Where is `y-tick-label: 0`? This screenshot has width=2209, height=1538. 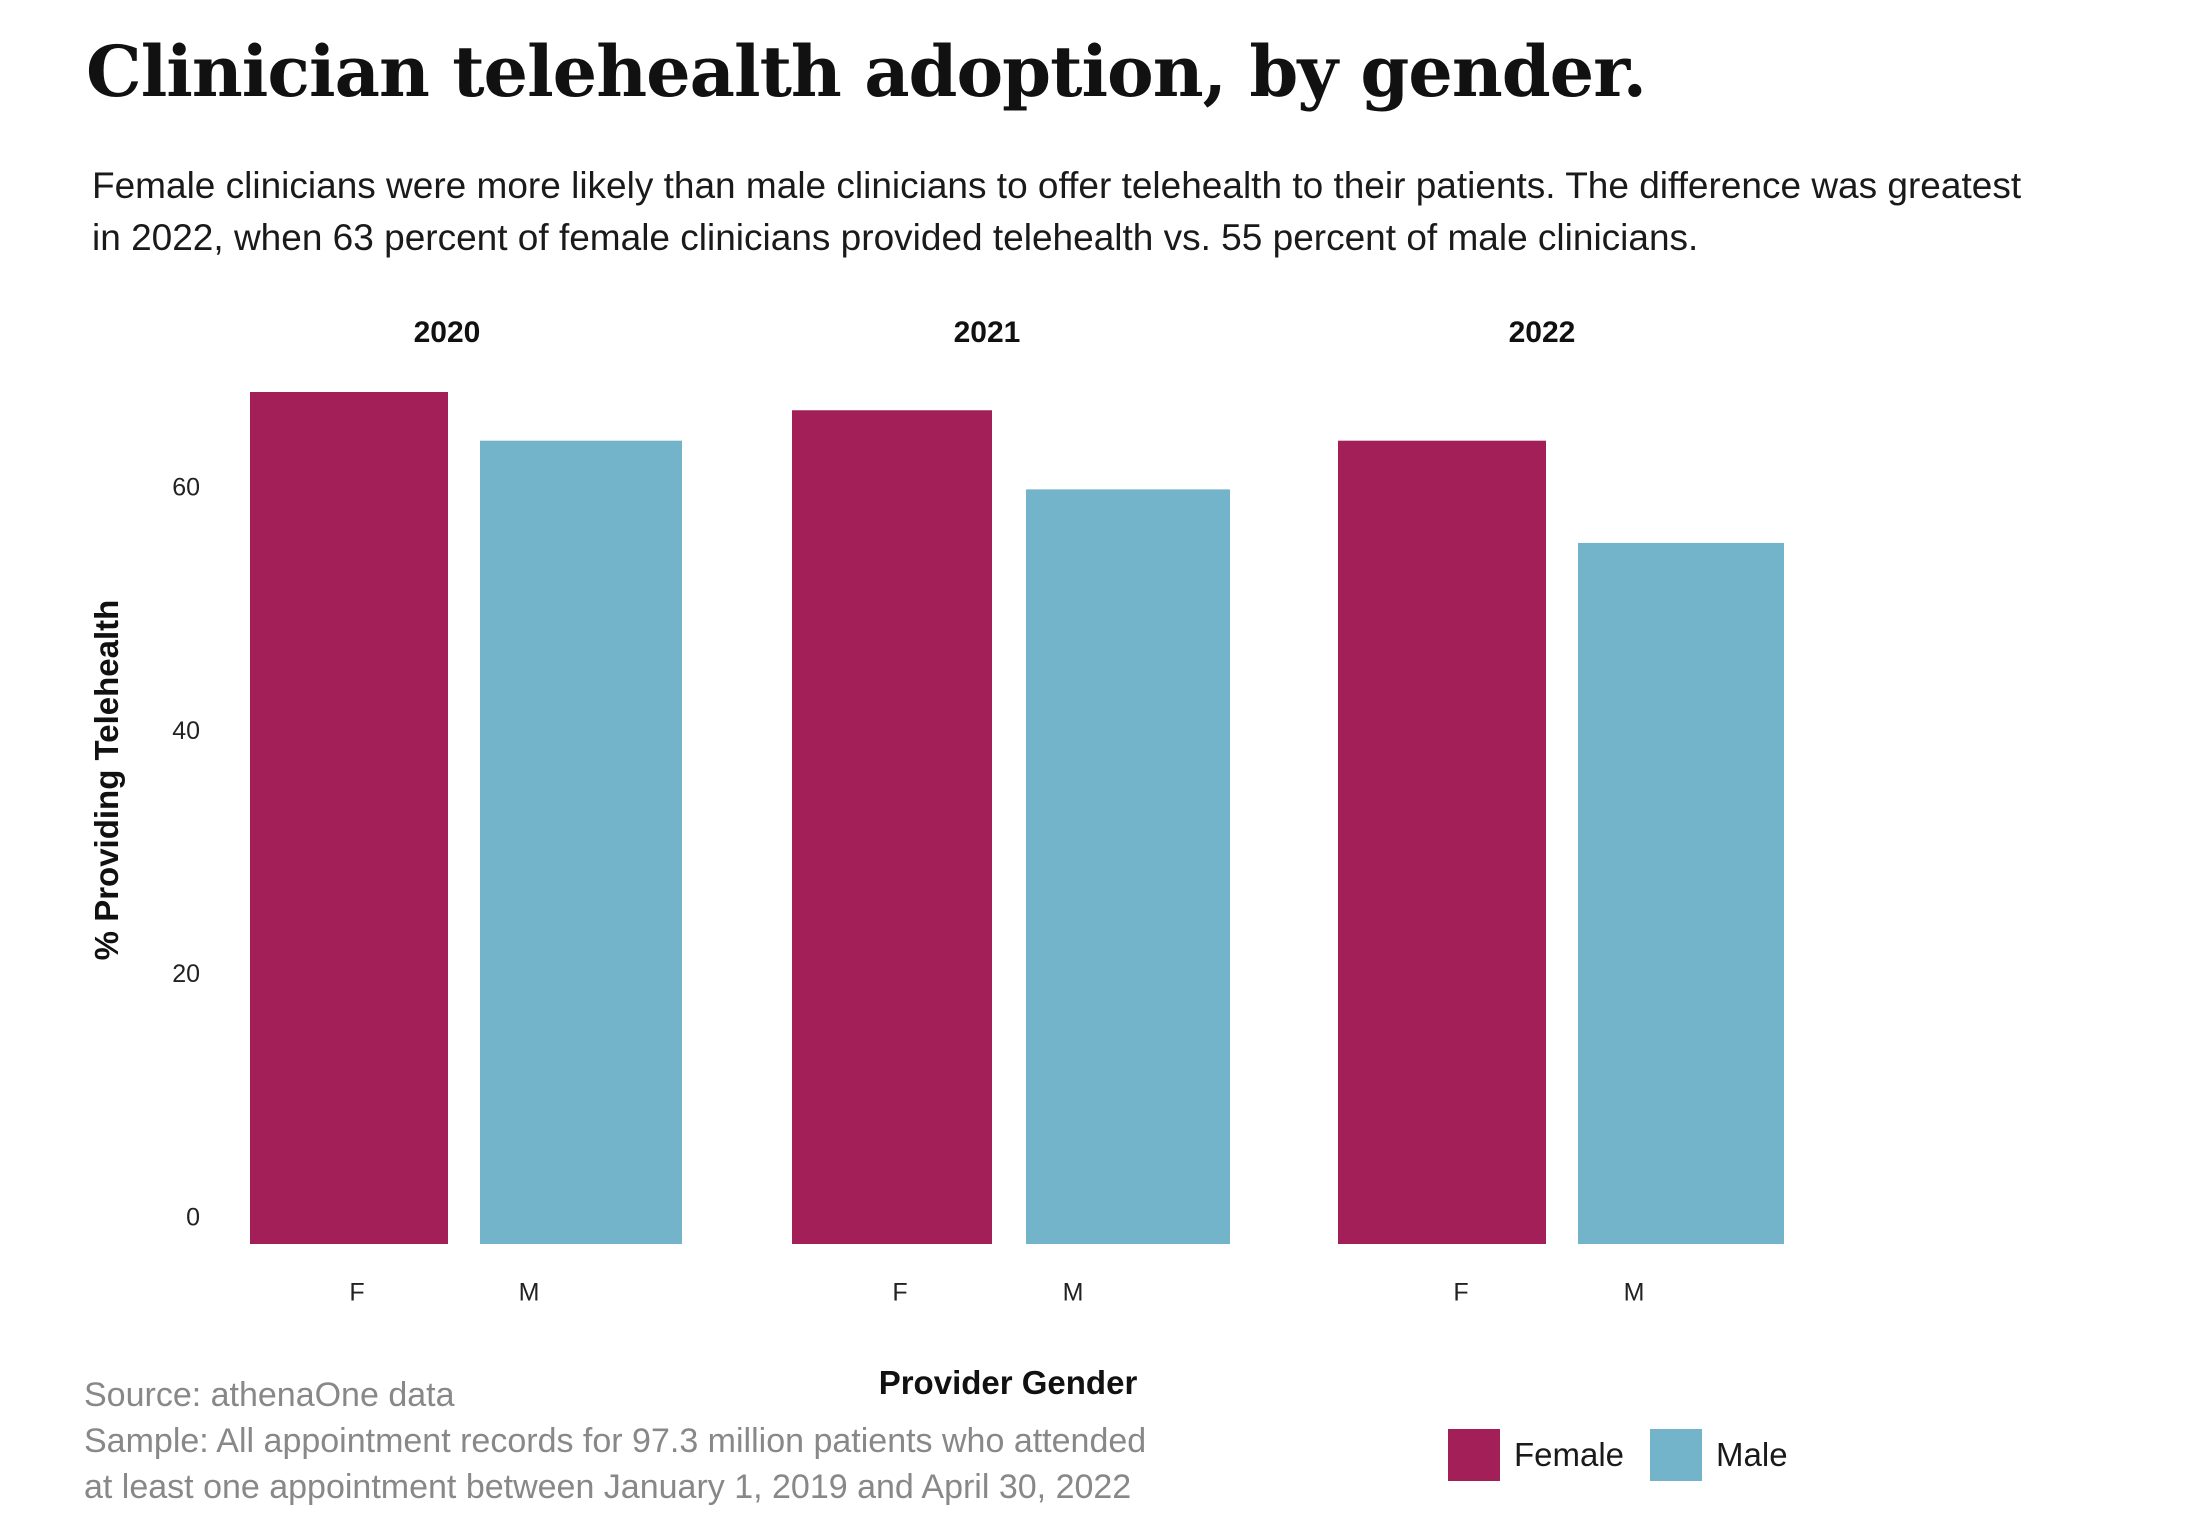
y-tick-label: 0 is located at coordinates (193, 1218).